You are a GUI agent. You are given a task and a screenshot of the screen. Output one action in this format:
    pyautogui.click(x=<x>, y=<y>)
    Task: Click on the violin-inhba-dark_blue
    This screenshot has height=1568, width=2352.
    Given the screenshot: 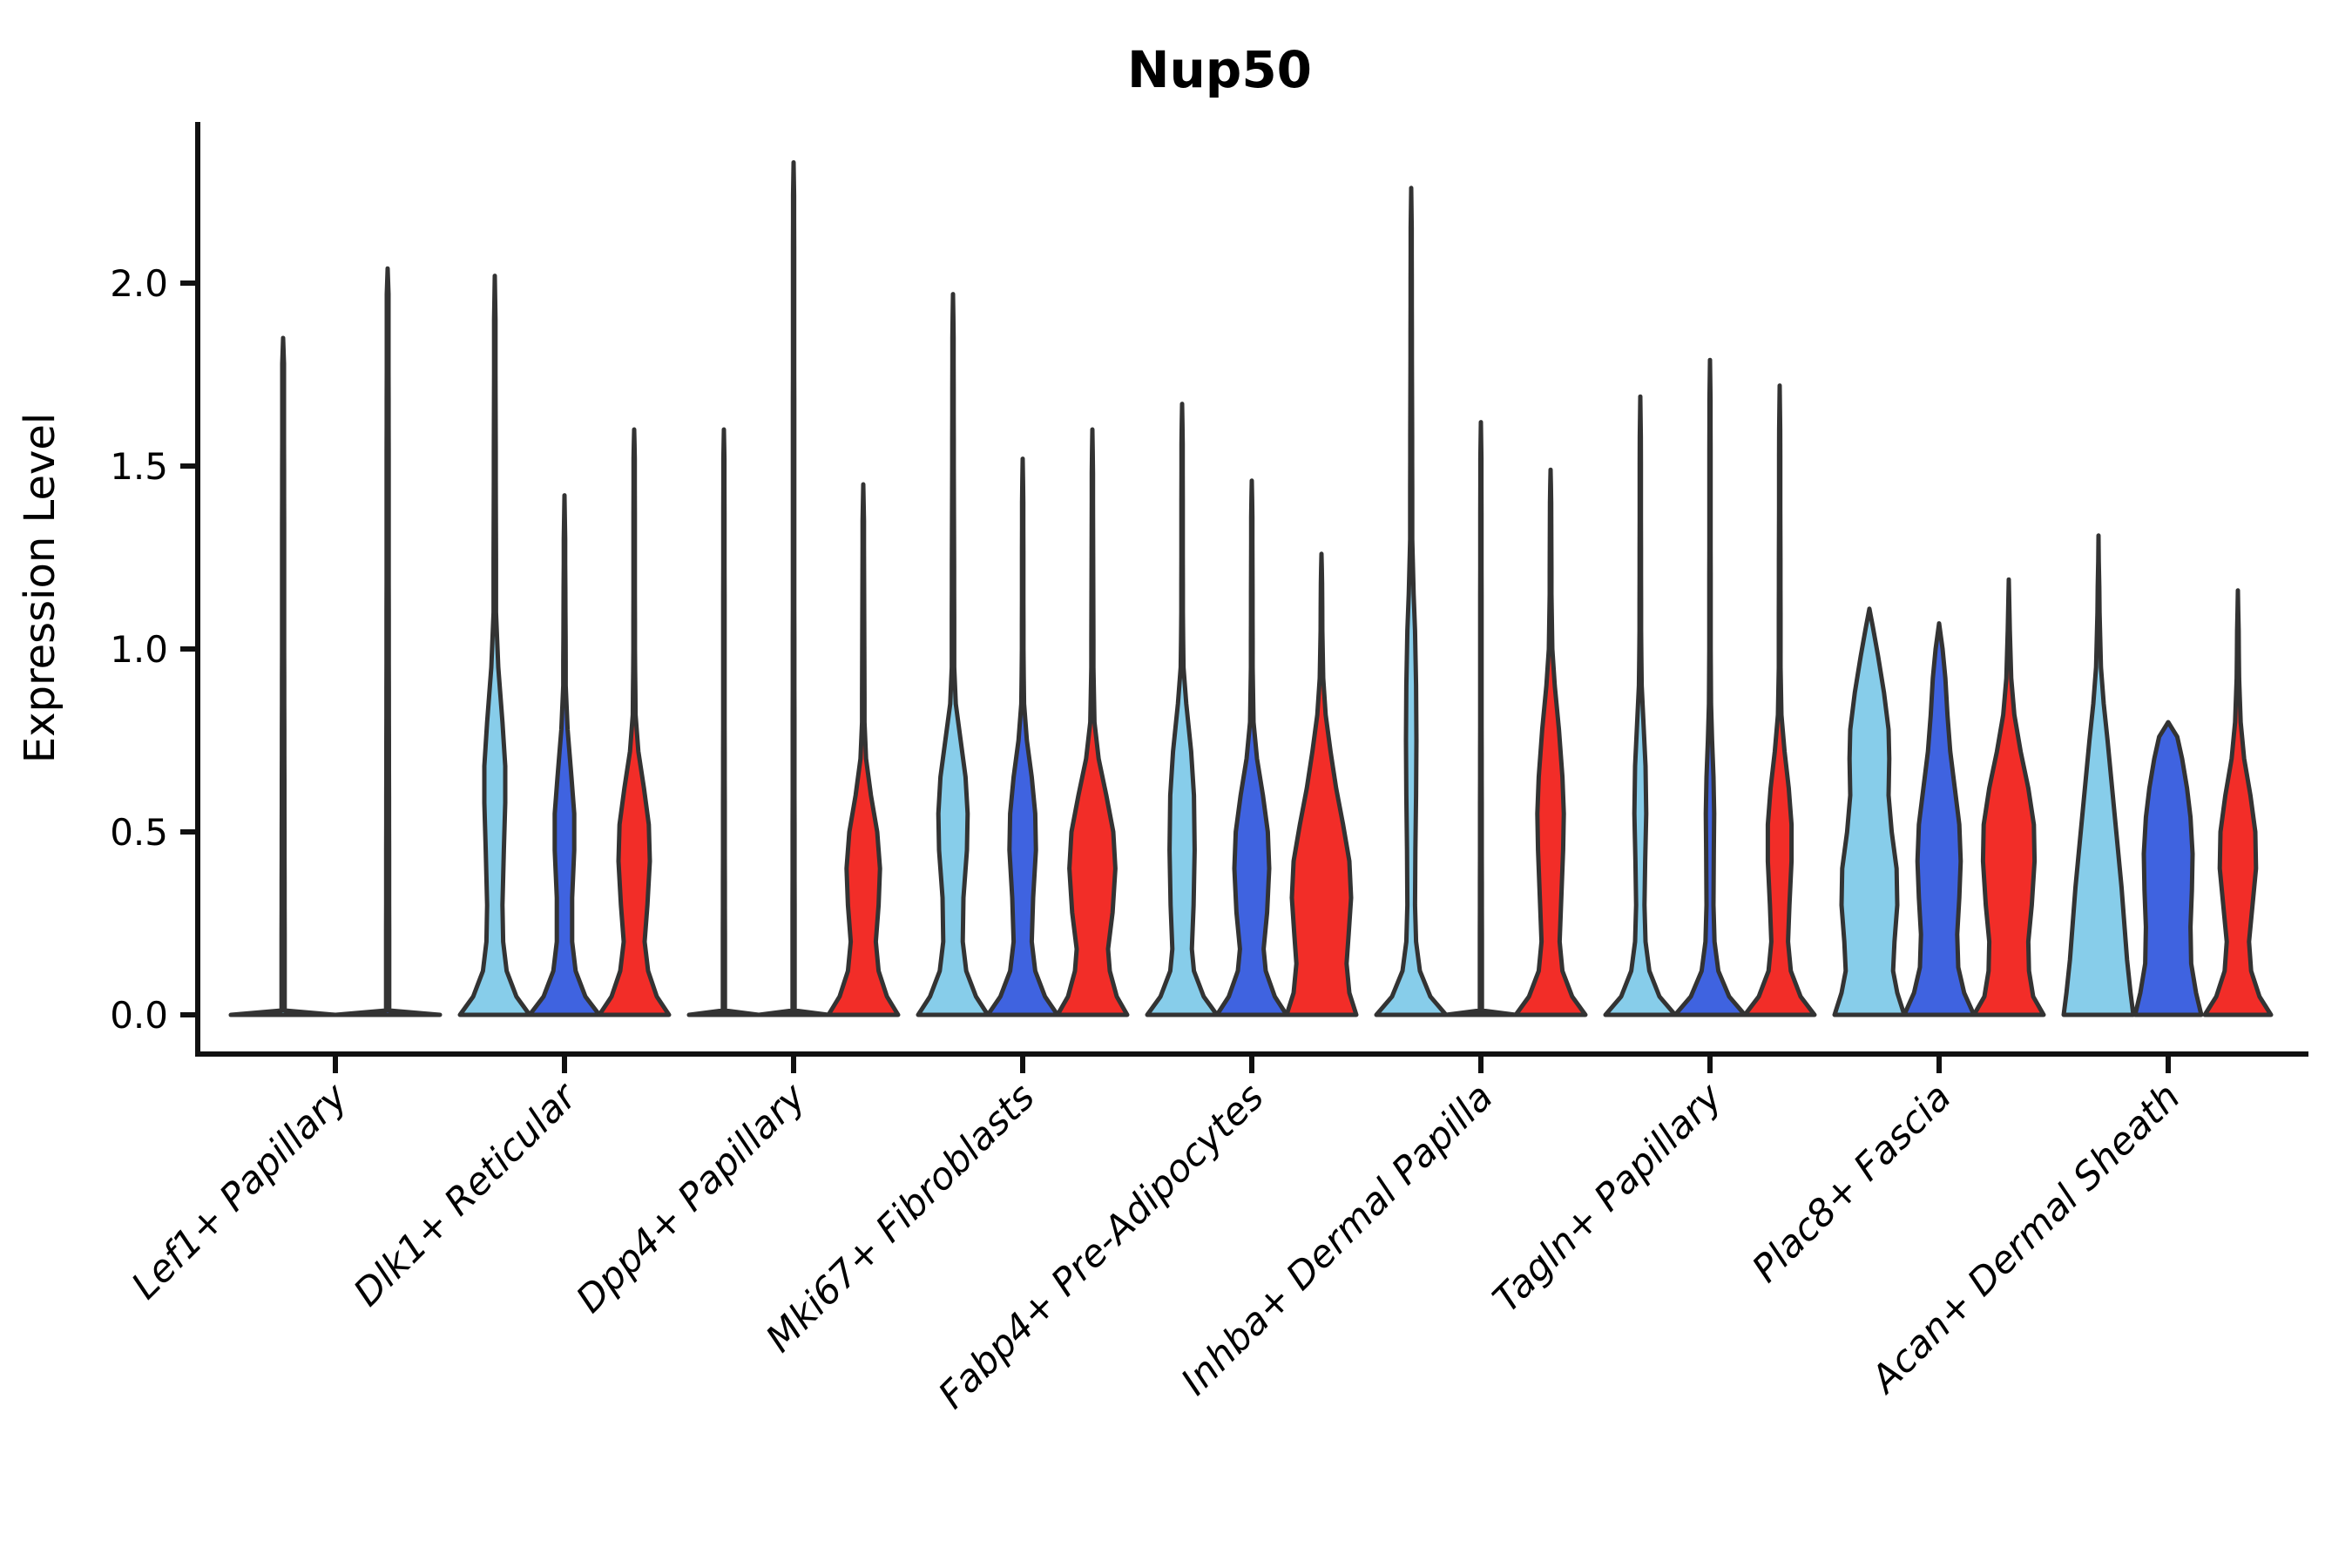 What is the action you would take?
    pyautogui.click(x=1480, y=718)
    